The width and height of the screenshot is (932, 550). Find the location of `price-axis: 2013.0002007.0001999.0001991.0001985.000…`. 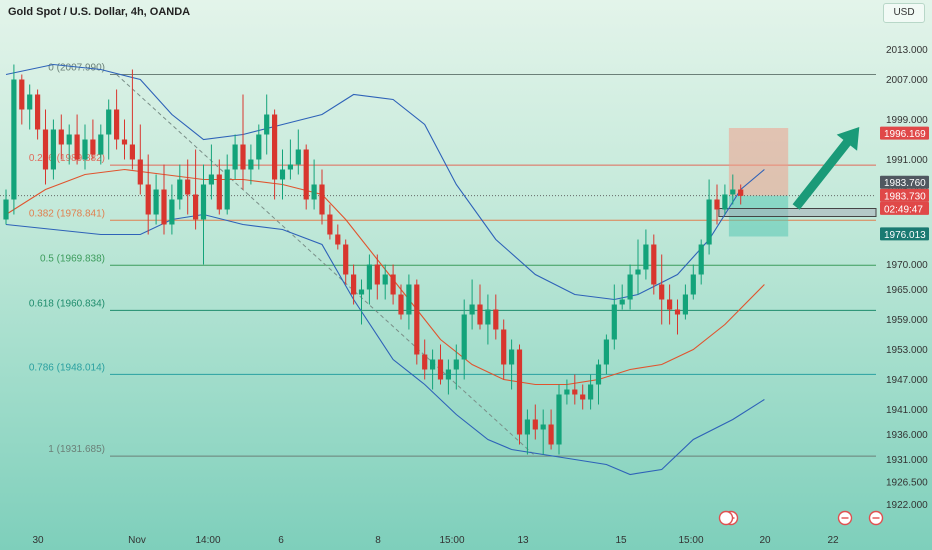

price-axis: 2013.0002007.0001999.0001991.0001985.000… is located at coordinates (907, 278).